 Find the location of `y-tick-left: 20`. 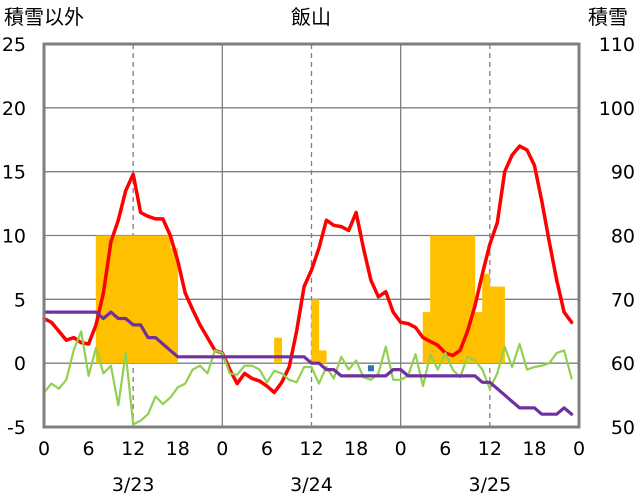

y-tick-left: 20 is located at coordinates (14, 109).